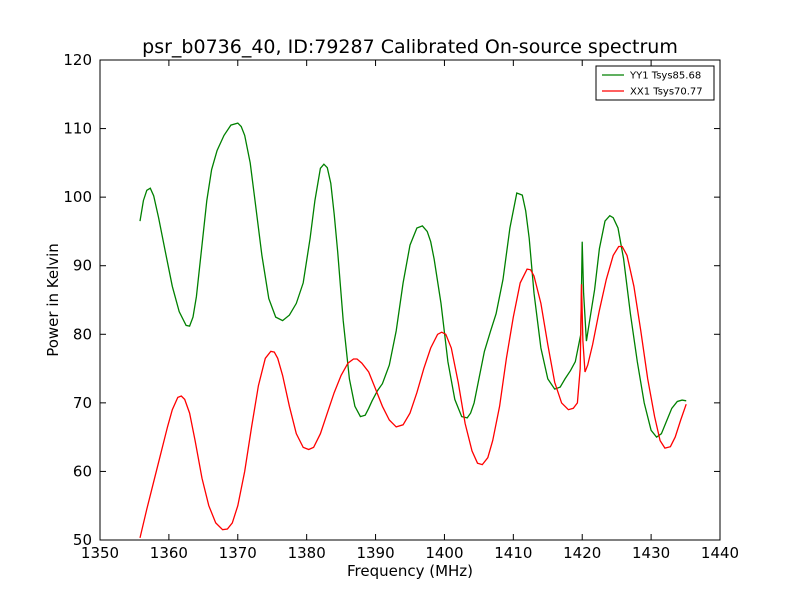 The height and width of the screenshot is (600, 800). Describe the element at coordinates (82, 471) in the screenshot. I see `y-tick-label: 60` at that location.